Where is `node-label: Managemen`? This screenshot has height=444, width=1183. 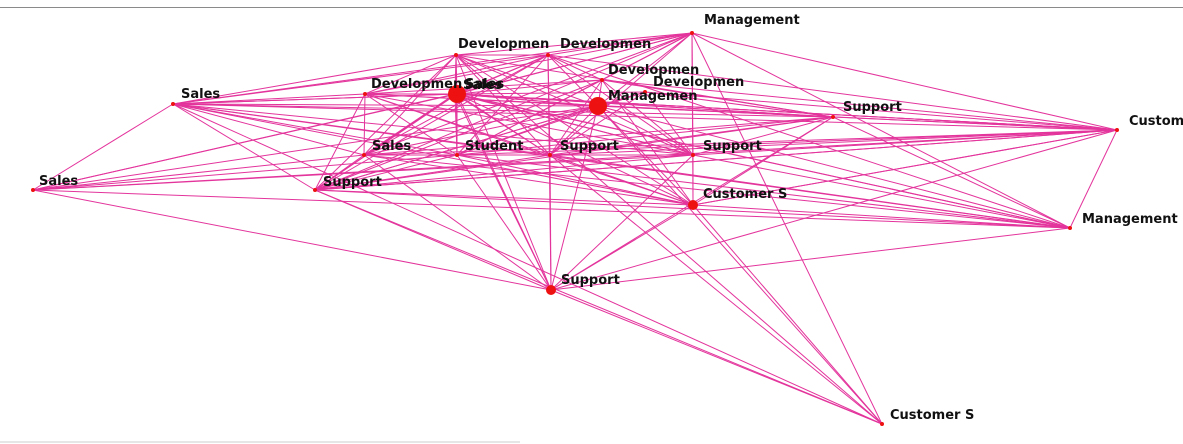
node-label: Managemen is located at coordinates (652, 96).